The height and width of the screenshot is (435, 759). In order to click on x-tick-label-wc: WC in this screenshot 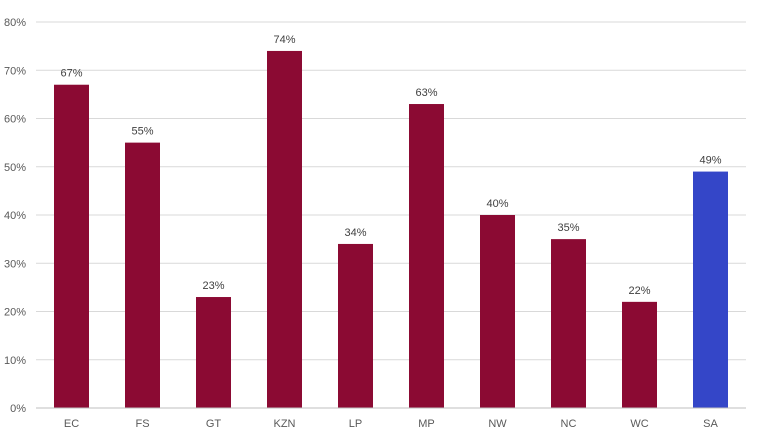, I will do `click(639, 424)`.